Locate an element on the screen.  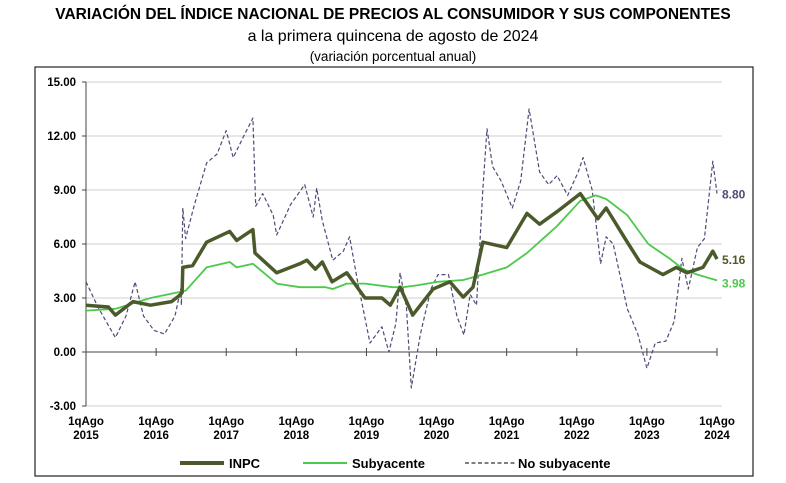
x-tick-label-year: 2019 is located at coordinates (367, 436).